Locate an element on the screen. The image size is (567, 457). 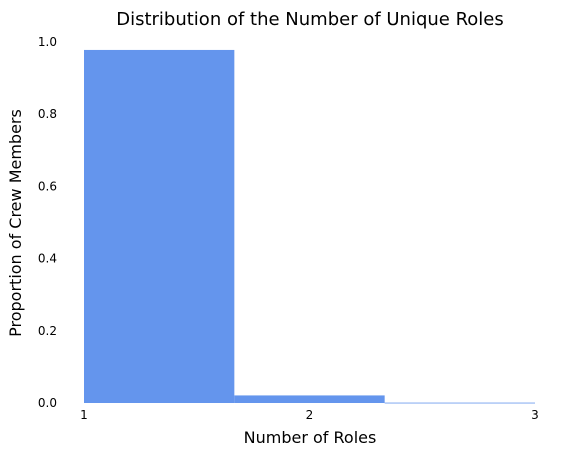
x-tick-label: 3 is located at coordinates (535, 415).